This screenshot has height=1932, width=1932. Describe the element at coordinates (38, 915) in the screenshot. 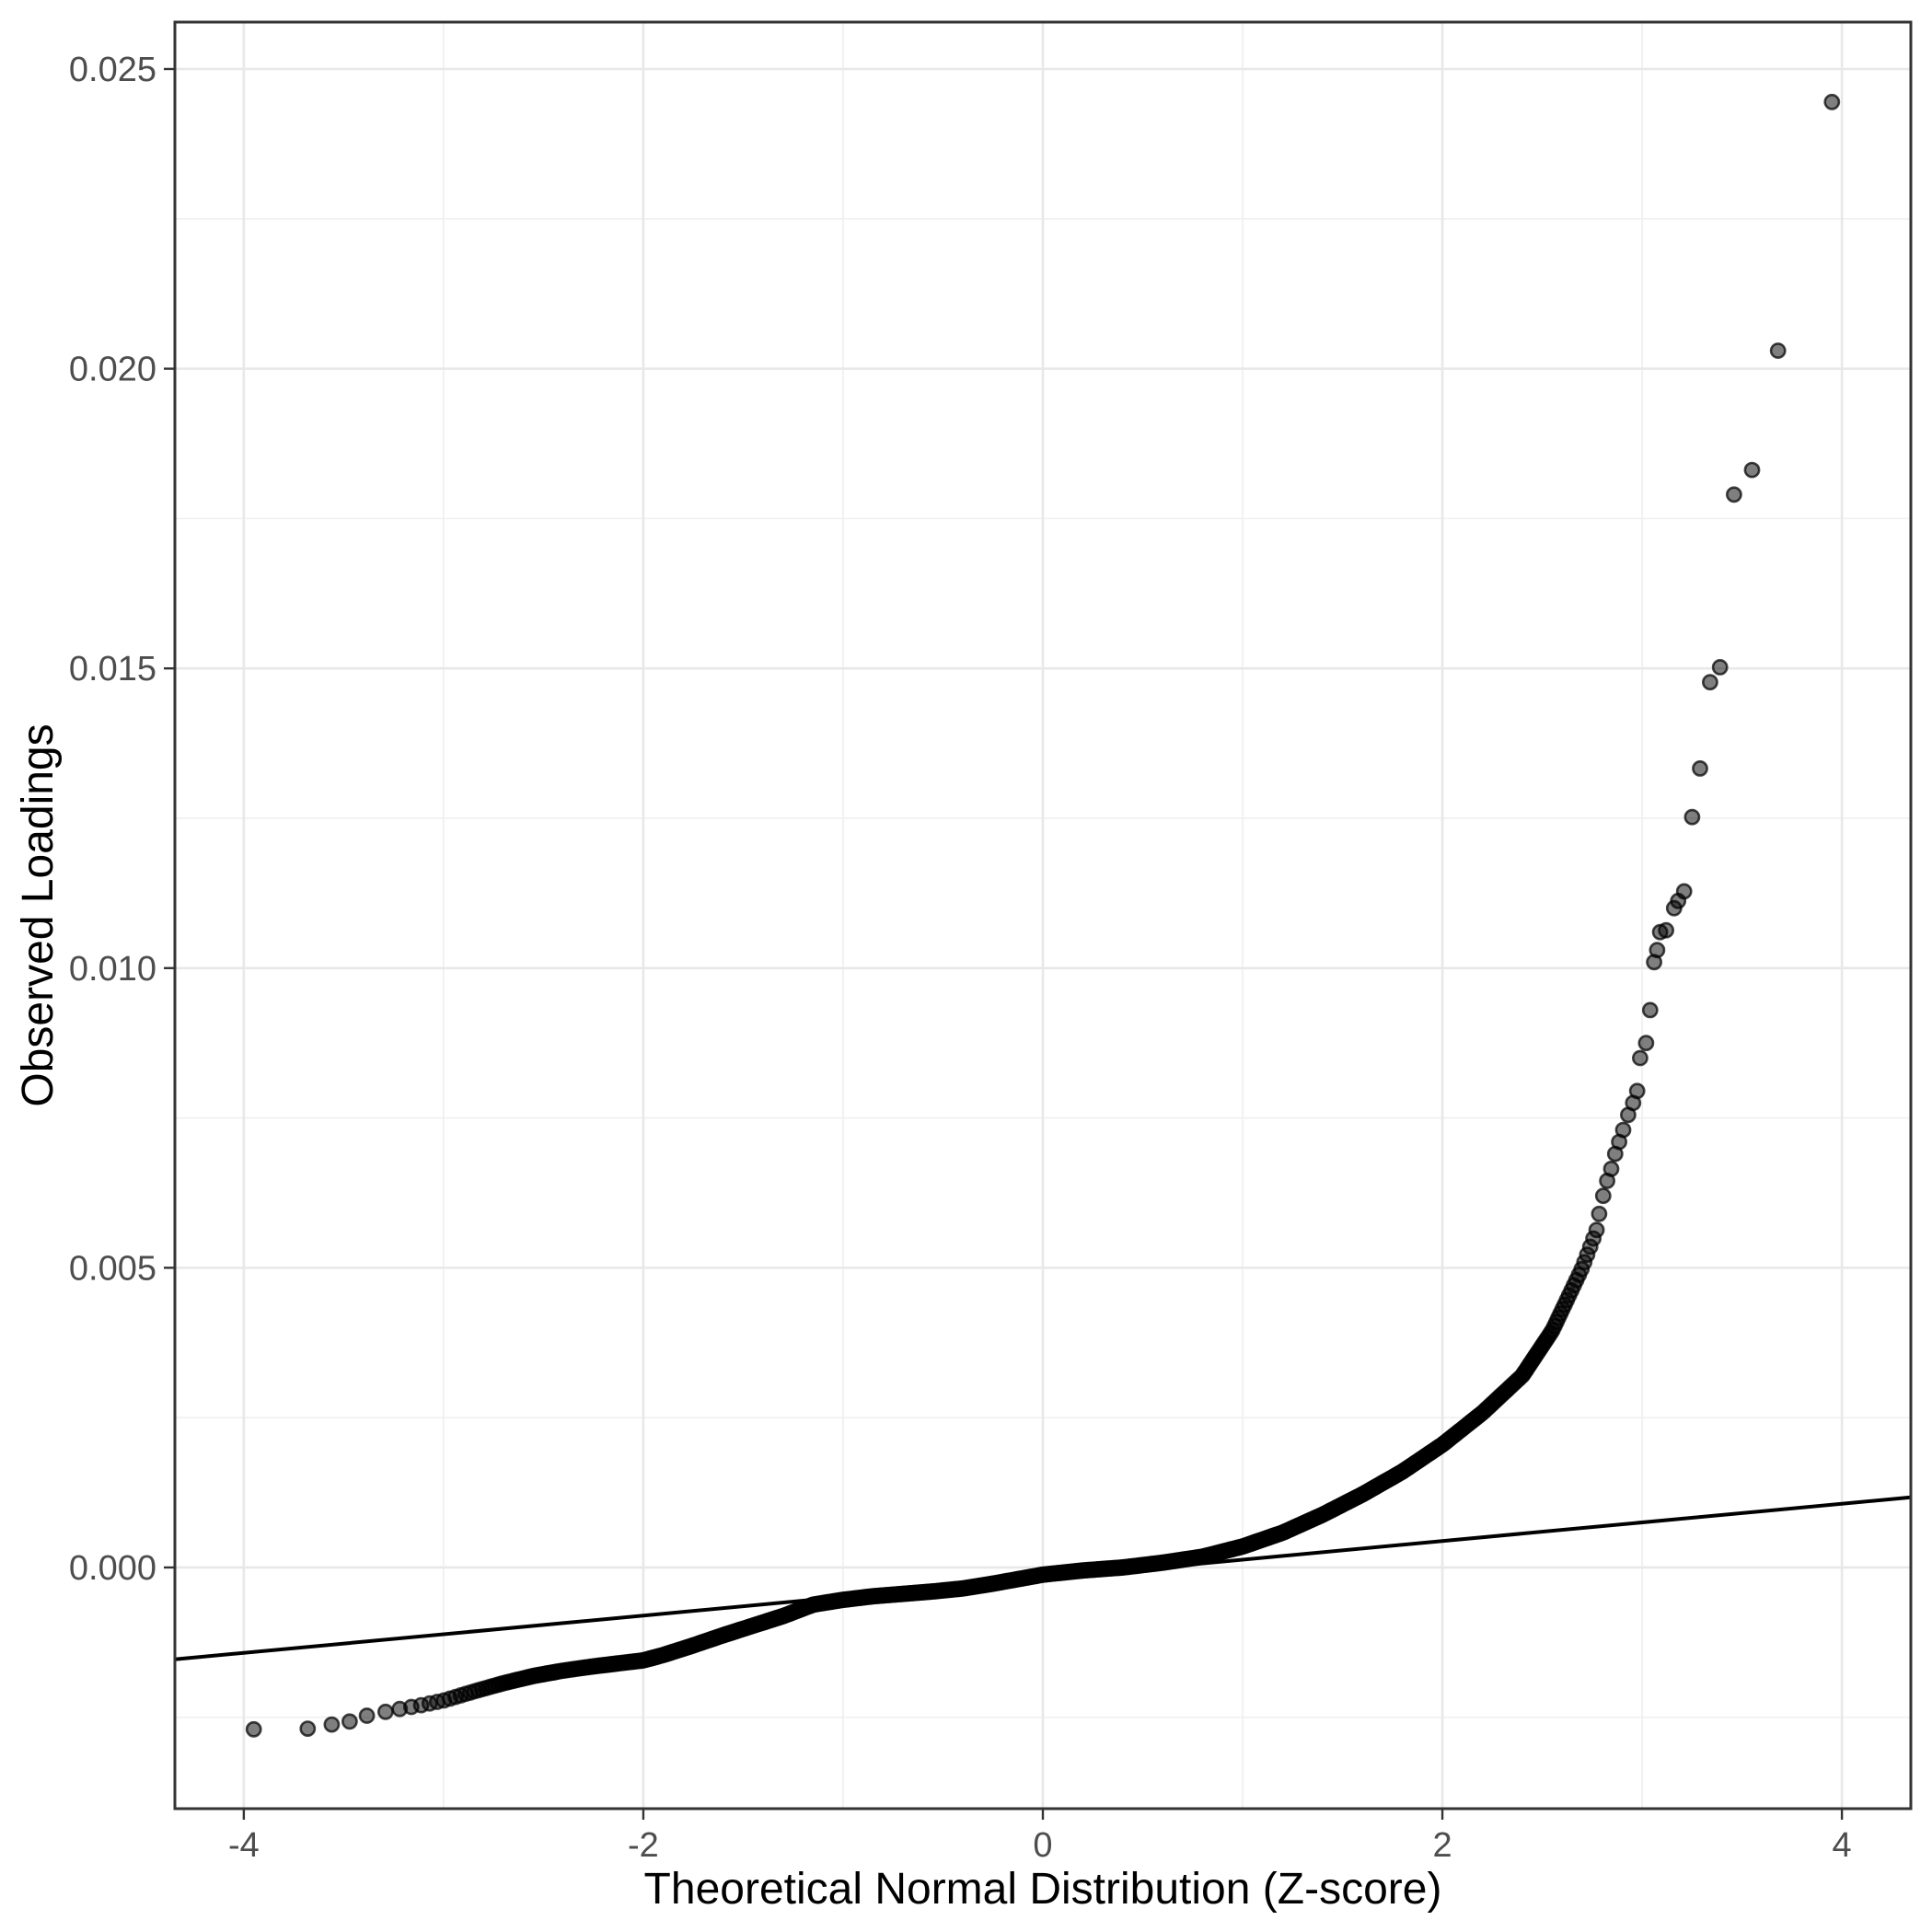

I see `y-axis-title: Observed Loadings` at that location.